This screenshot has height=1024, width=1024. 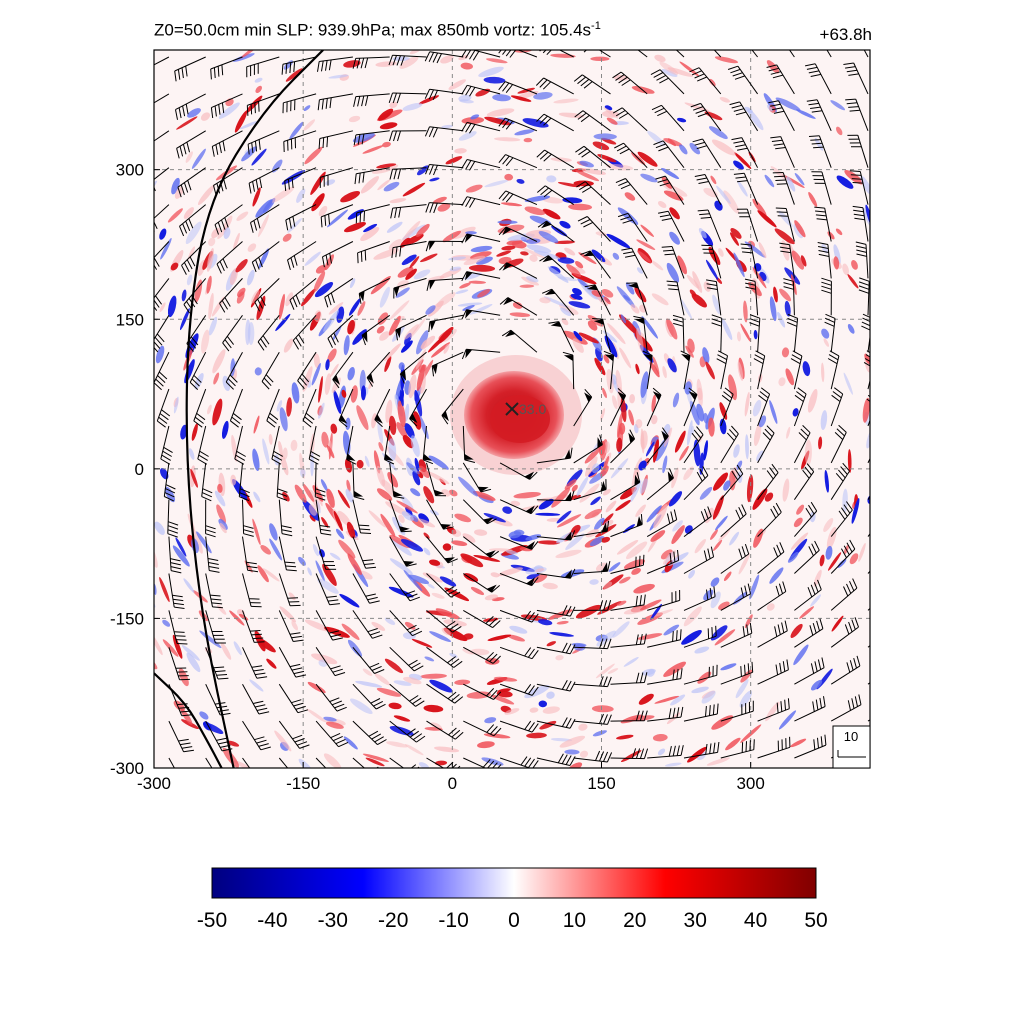 I want to click on x-tick-label: 150, so click(x=601, y=783).